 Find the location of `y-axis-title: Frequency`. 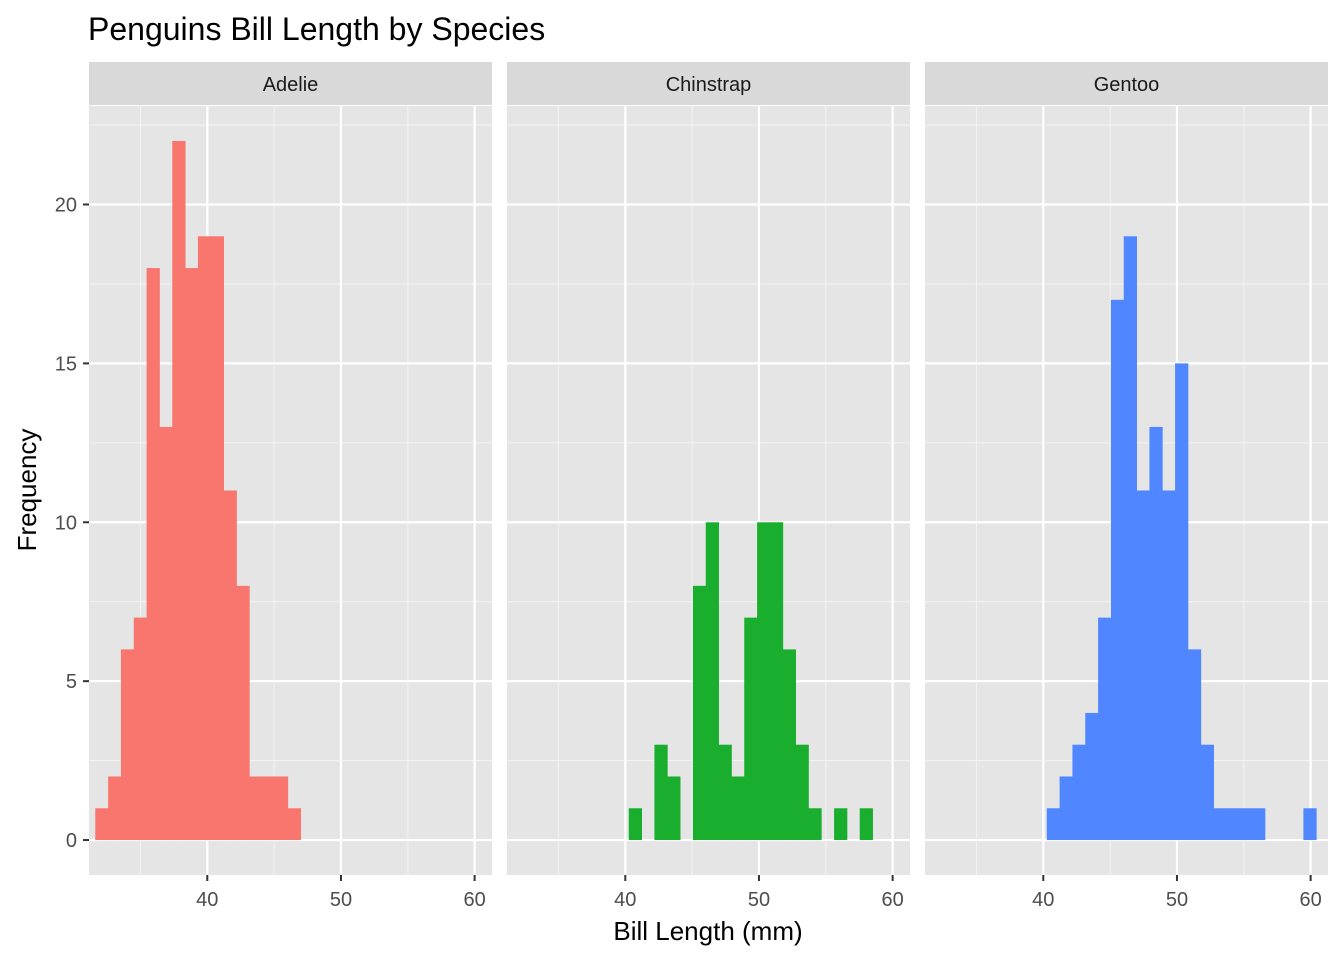

y-axis-title: Frequency is located at coordinates (27, 490).